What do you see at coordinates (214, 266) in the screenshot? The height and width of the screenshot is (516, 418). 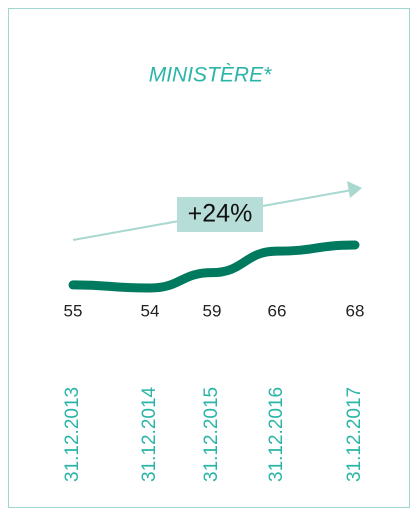 I see `line` at bounding box center [214, 266].